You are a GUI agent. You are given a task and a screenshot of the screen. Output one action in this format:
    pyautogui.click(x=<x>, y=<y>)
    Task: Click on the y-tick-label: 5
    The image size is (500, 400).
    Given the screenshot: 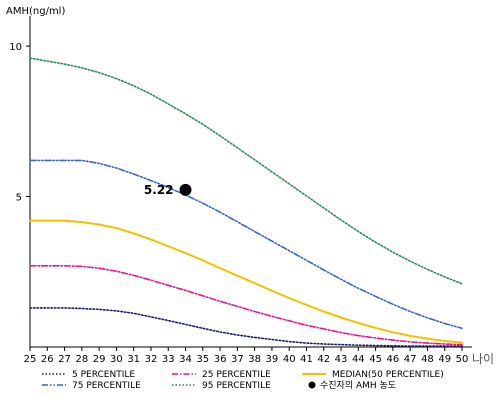 What is the action you would take?
    pyautogui.click(x=19, y=198)
    